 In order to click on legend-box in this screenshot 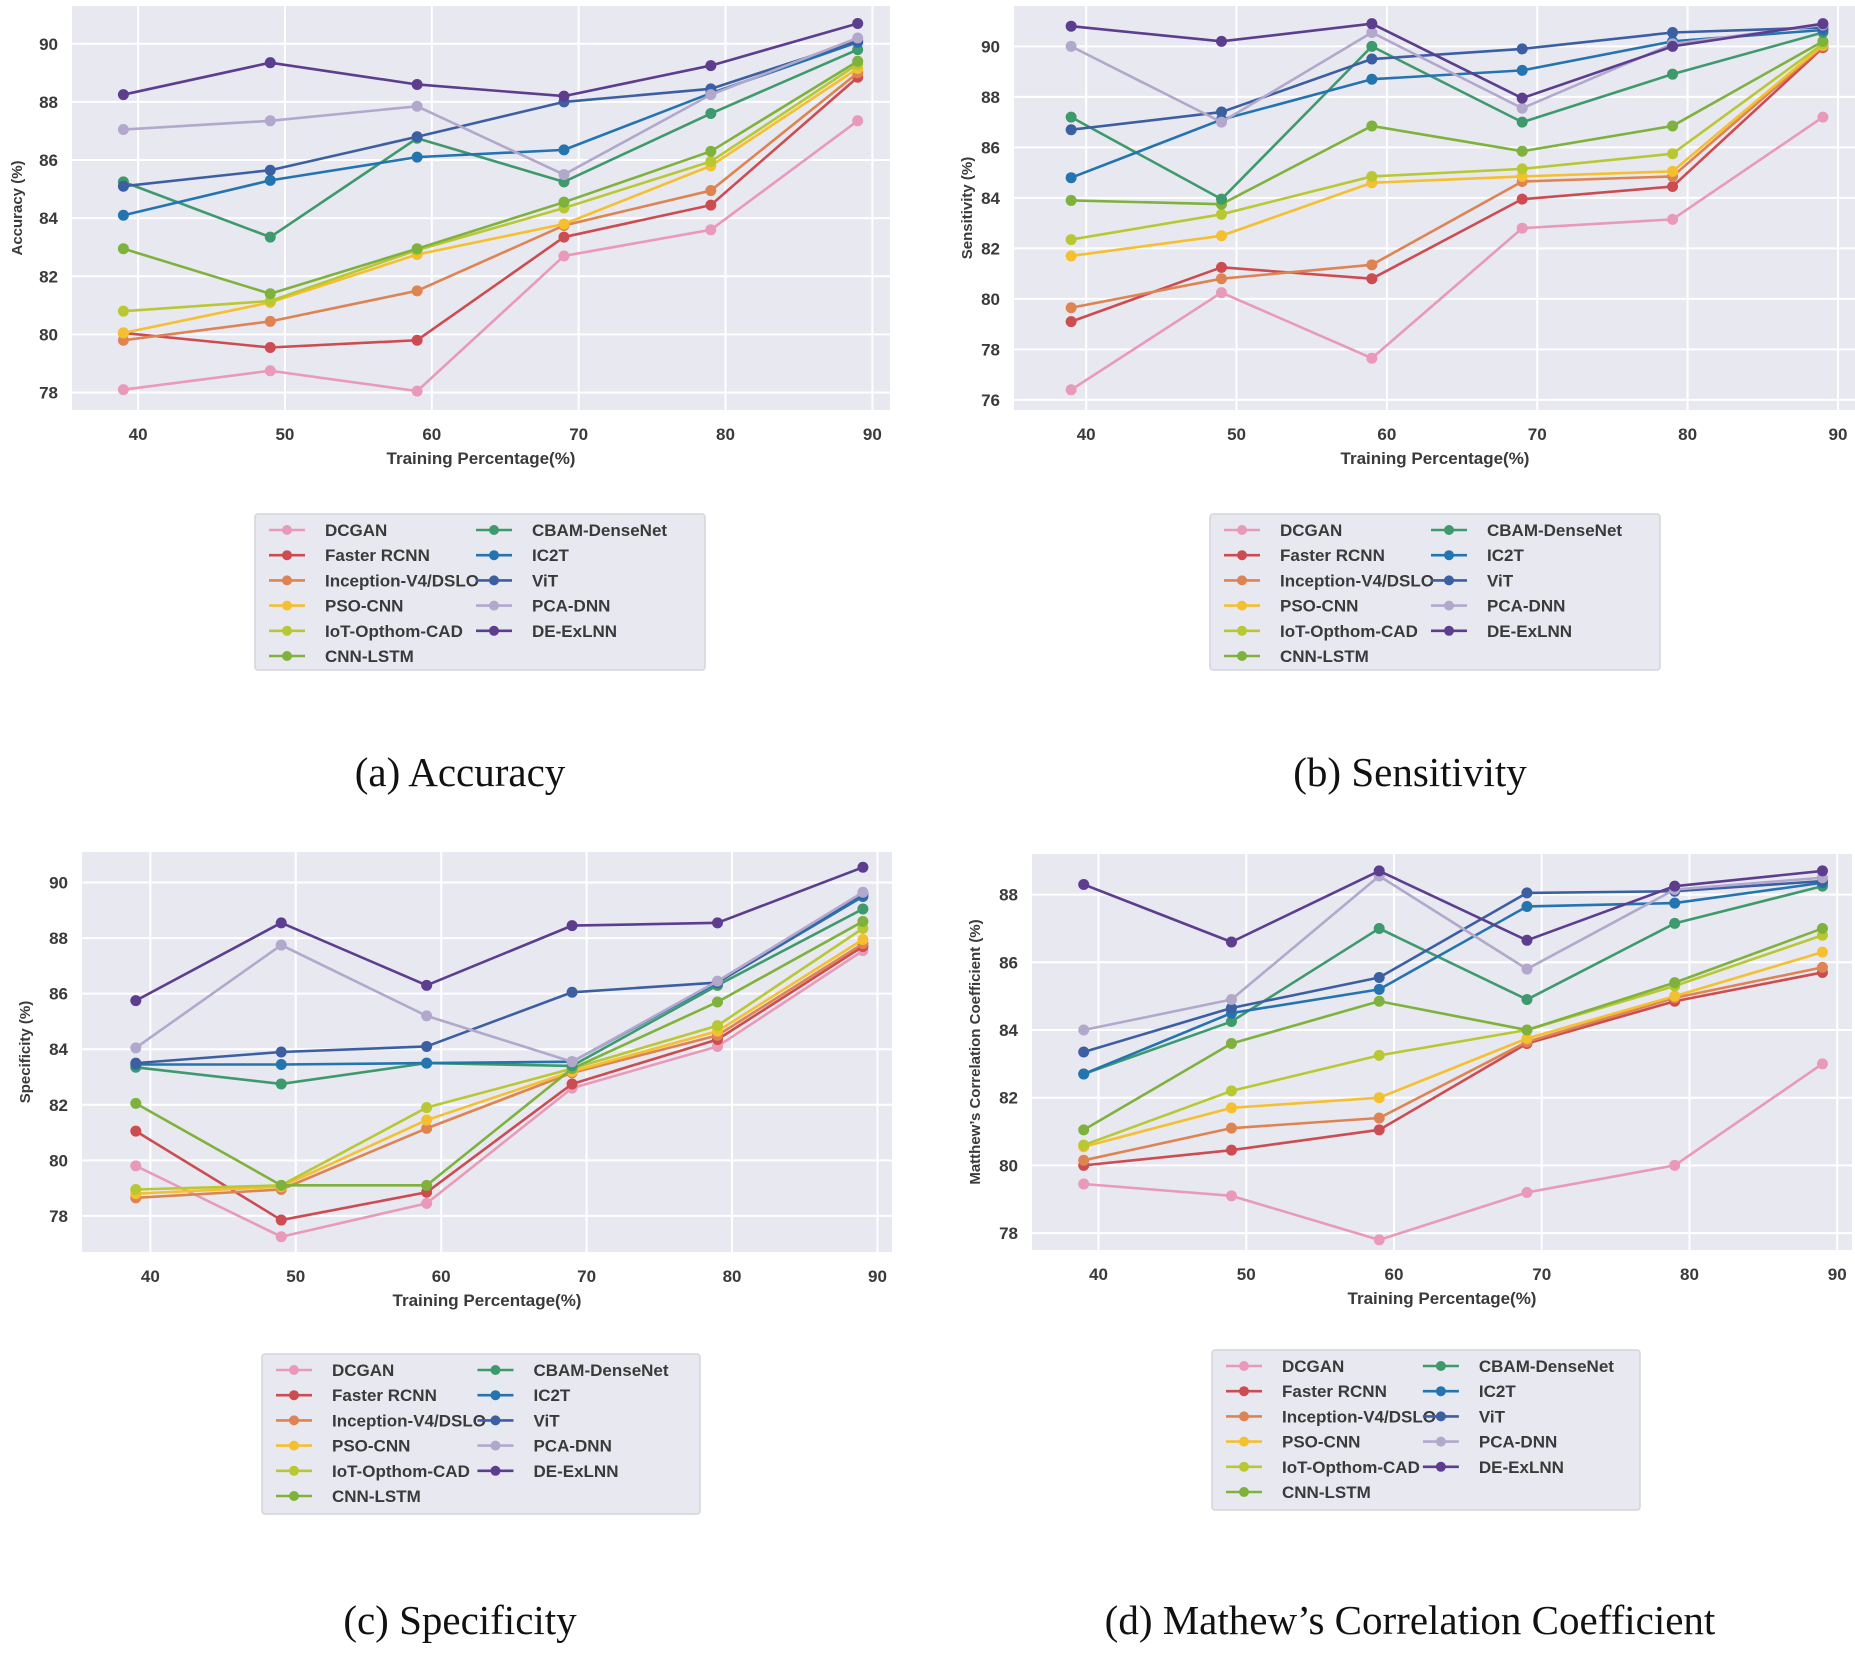, I will do `click(1426, 1430)`.